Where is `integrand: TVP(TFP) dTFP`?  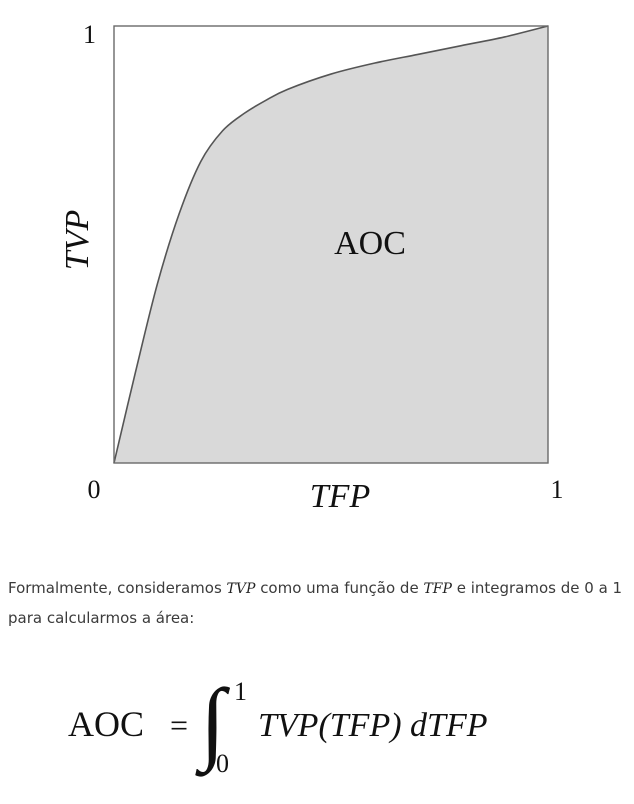
integrand: TVP(TFP) dTFP is located at coordinates (372, 725).